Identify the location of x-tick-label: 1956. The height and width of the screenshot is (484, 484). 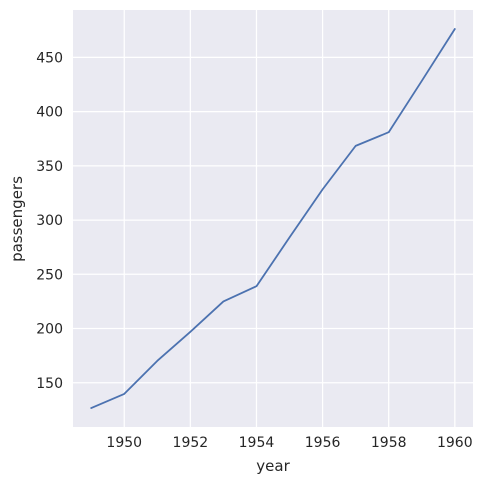
(323, 443).